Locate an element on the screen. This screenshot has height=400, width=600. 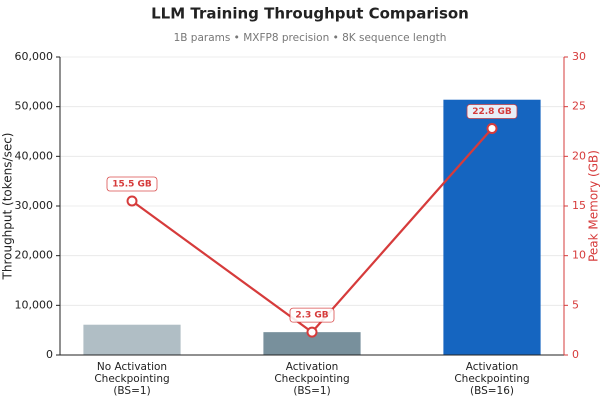
y2-tick-label: 0 is located at coordinates (575, 354).